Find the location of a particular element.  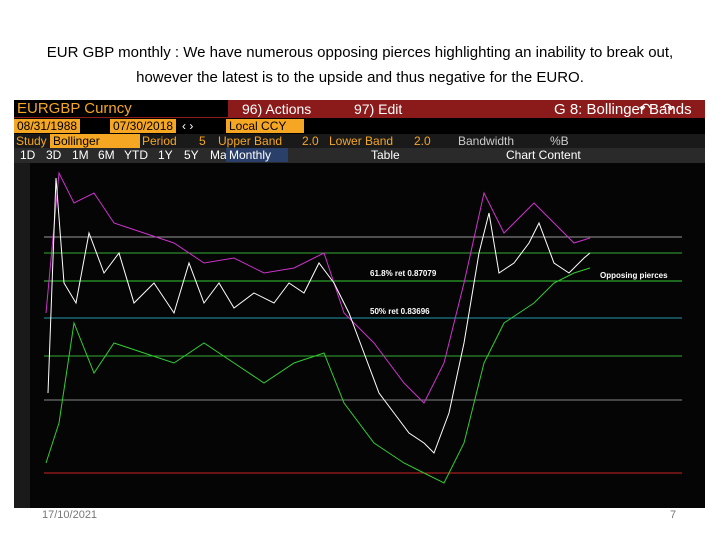

edit-menu: 97) Edit is located at coordinates (378, 109).